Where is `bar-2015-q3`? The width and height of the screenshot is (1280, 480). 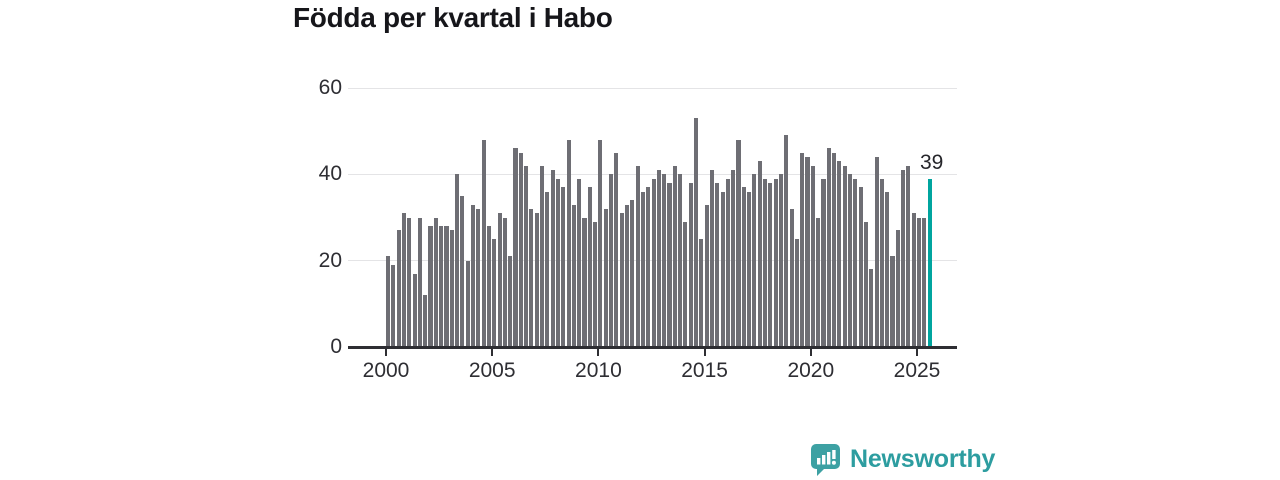
bar-2015-q3 is located at coordinates (717, 264).